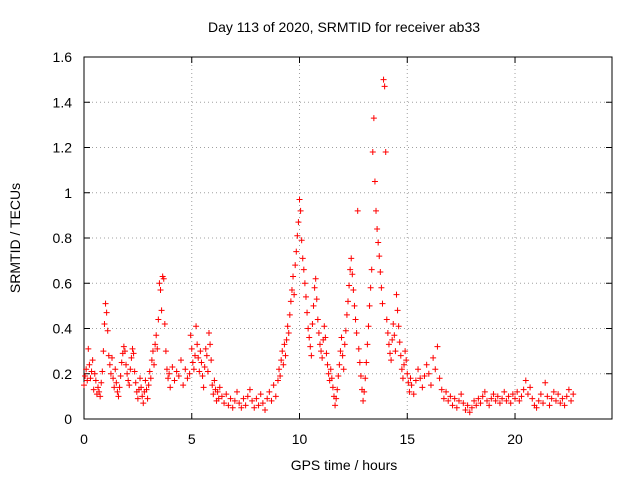 The width and height of the screenshot is (640, 480). What do you see at coordinates (63, 329) in the screenshot?
I see `y-tick-label: 0.4` at bounding box center [63, 329].